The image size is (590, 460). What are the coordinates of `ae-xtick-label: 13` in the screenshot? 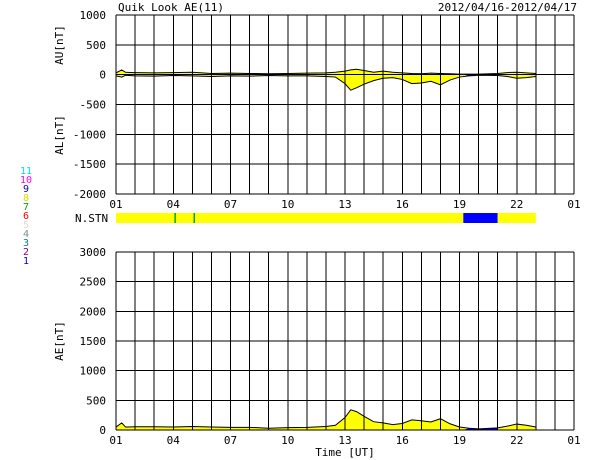 It's located at (344, 440).